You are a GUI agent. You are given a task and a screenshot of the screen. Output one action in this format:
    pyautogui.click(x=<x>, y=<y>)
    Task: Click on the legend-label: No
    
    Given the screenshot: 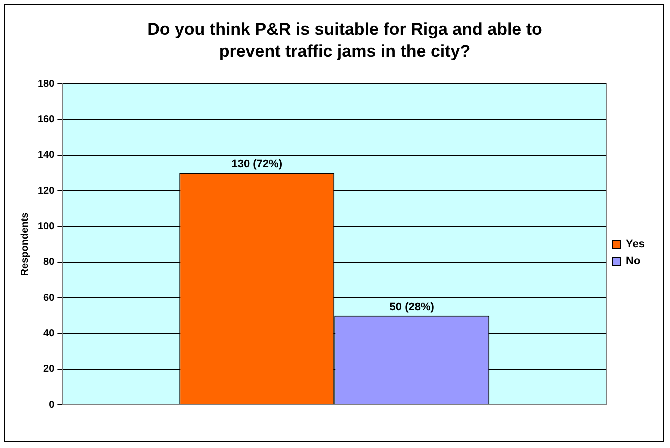 What is the action you would take?
    pyautogui.click(x=633, y=262)
    